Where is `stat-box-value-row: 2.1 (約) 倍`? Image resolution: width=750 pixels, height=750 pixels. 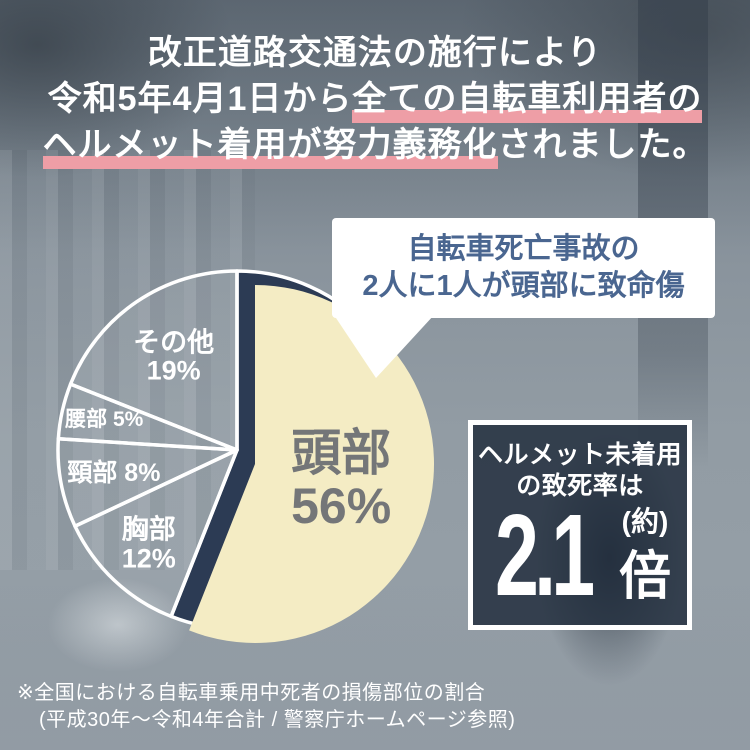
stat-box-value-row: 2.1 (約) 倍 is located at coordinates (580, 555).